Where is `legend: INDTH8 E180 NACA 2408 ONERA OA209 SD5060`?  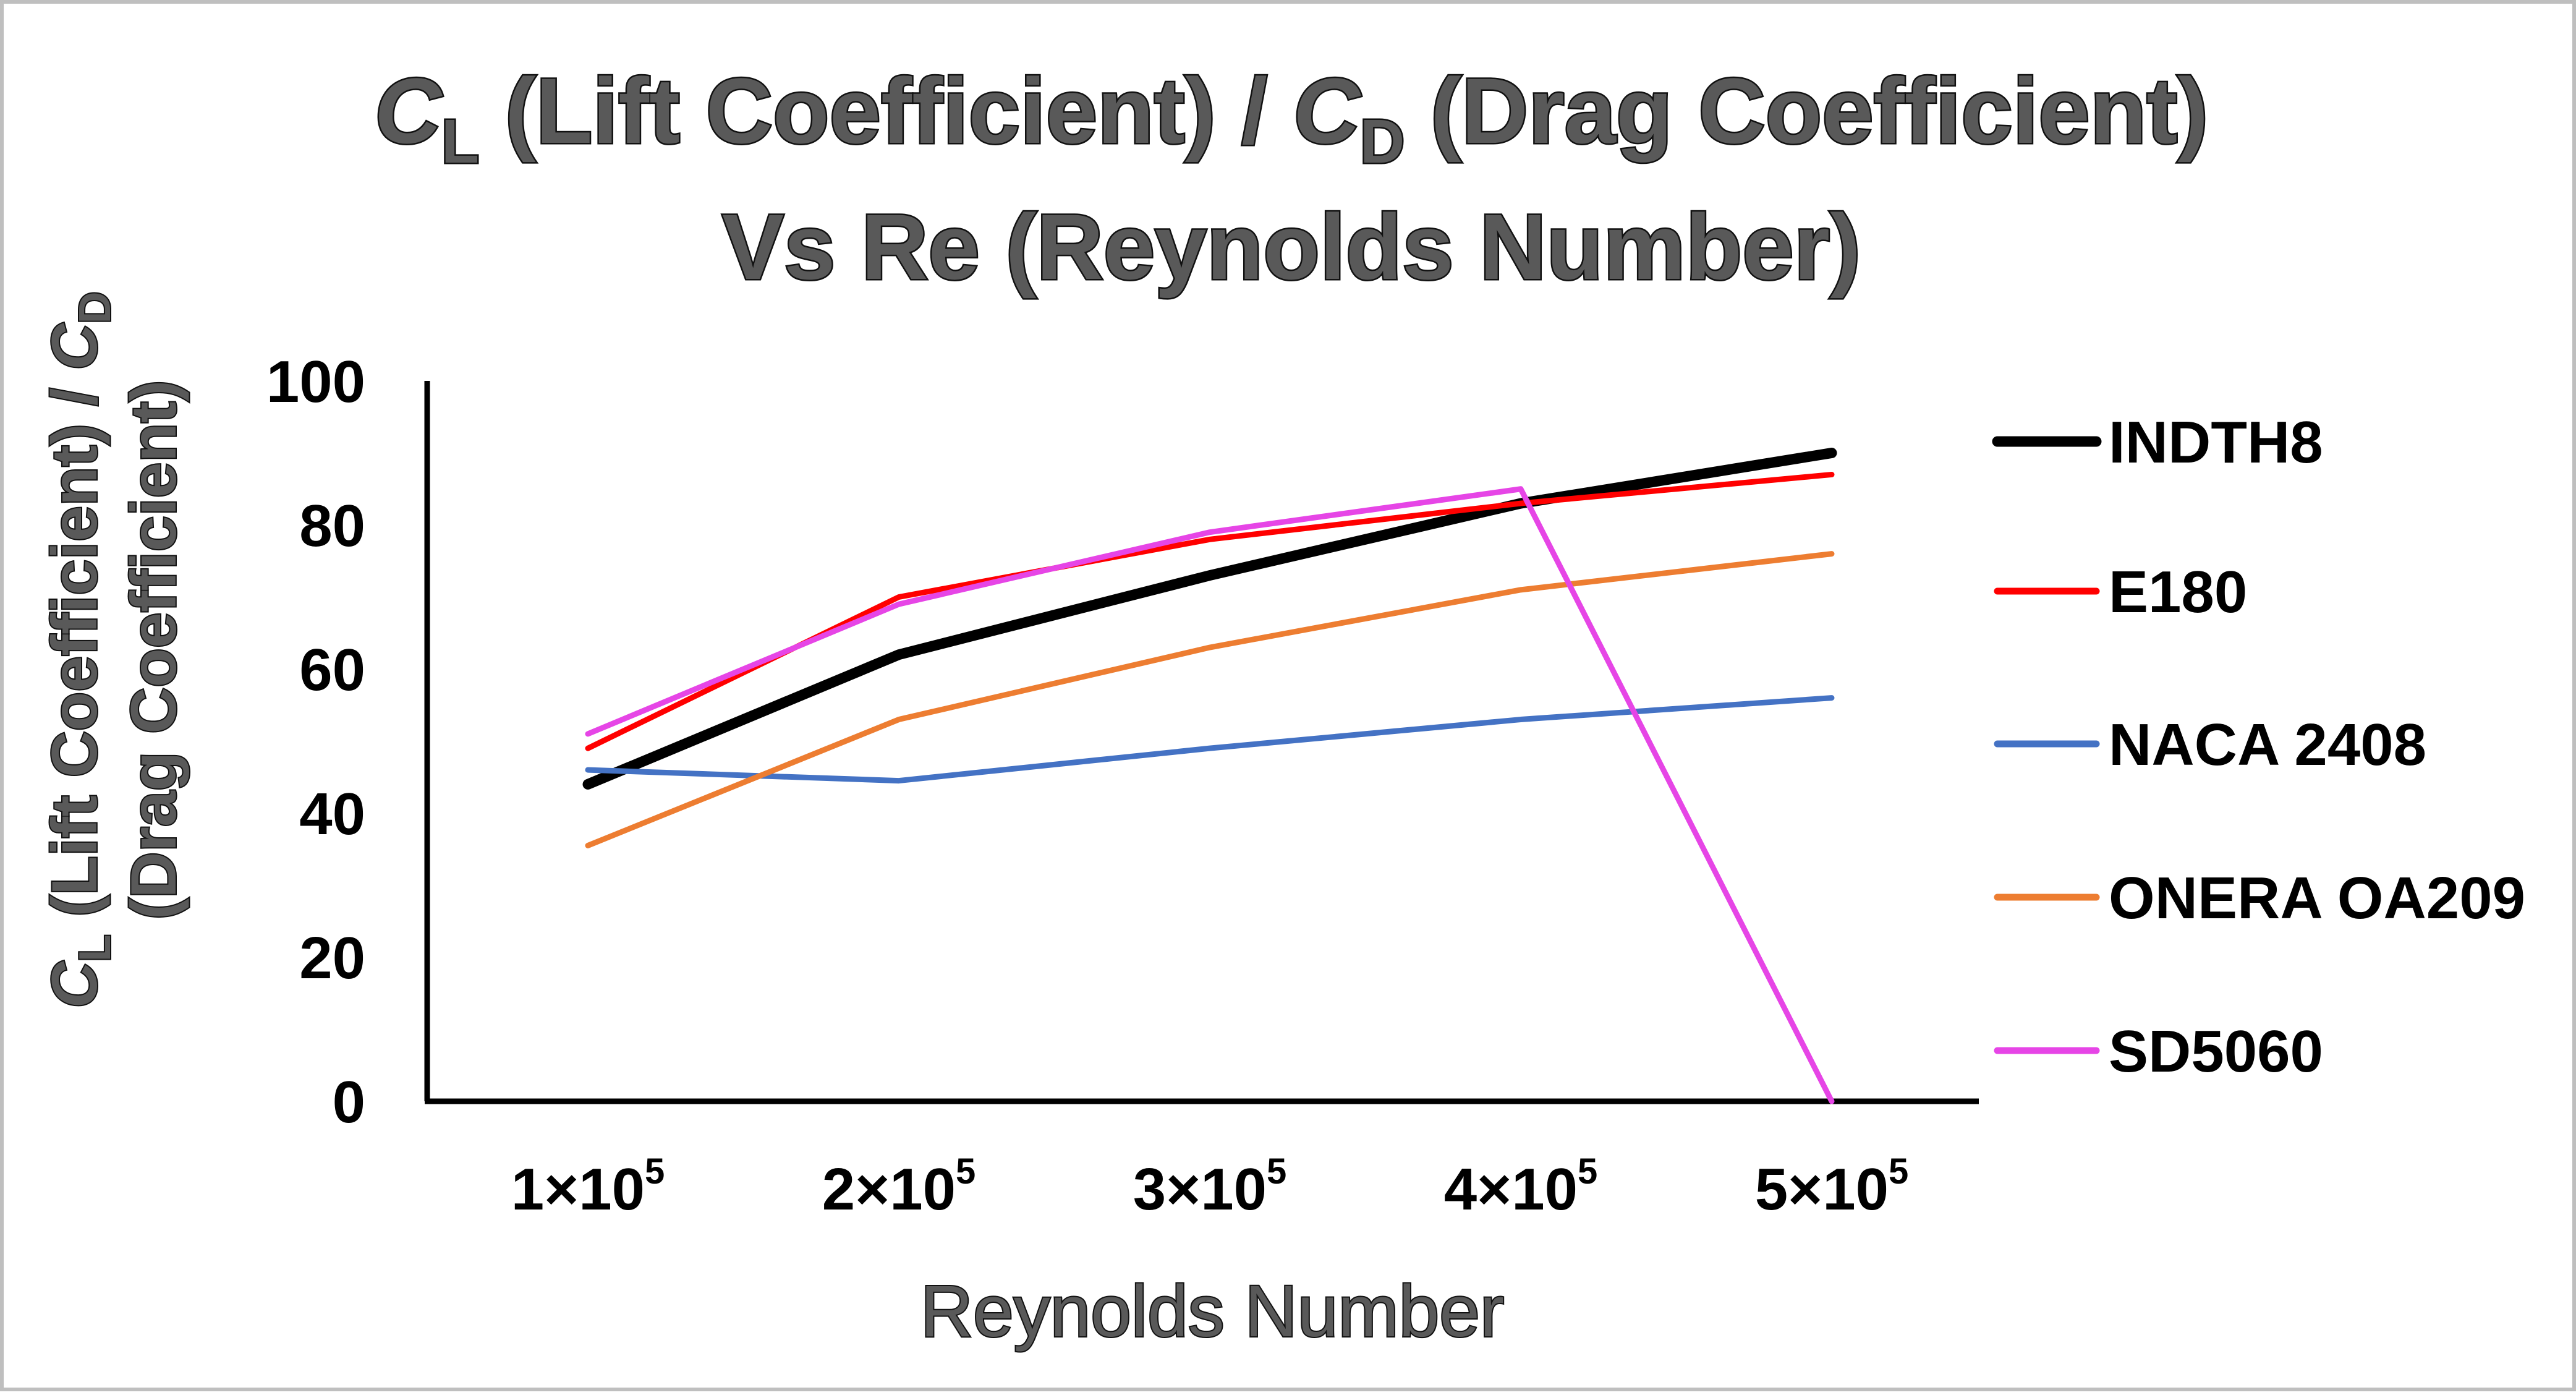 legend: INDTH8 E180 NACA 2408 ONERA OA209 SD5060 is located at coordinates (2258, 747).